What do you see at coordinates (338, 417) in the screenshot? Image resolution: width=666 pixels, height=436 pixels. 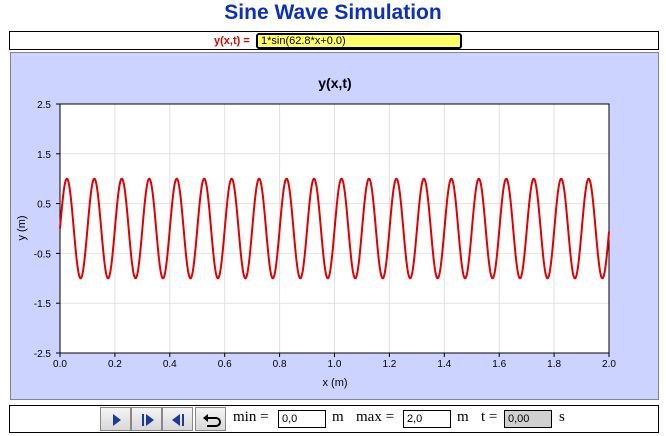 I see `min-unit: m` at bounding box center [338, 417].